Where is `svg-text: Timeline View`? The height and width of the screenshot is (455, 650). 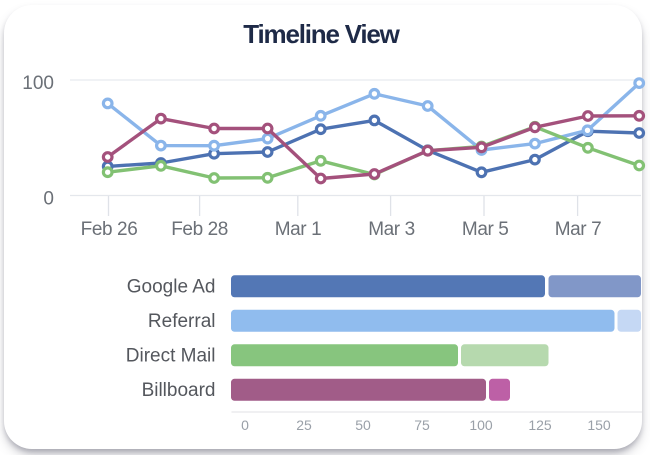
svg-text: Timeline View is located at coordinates (321, 34).